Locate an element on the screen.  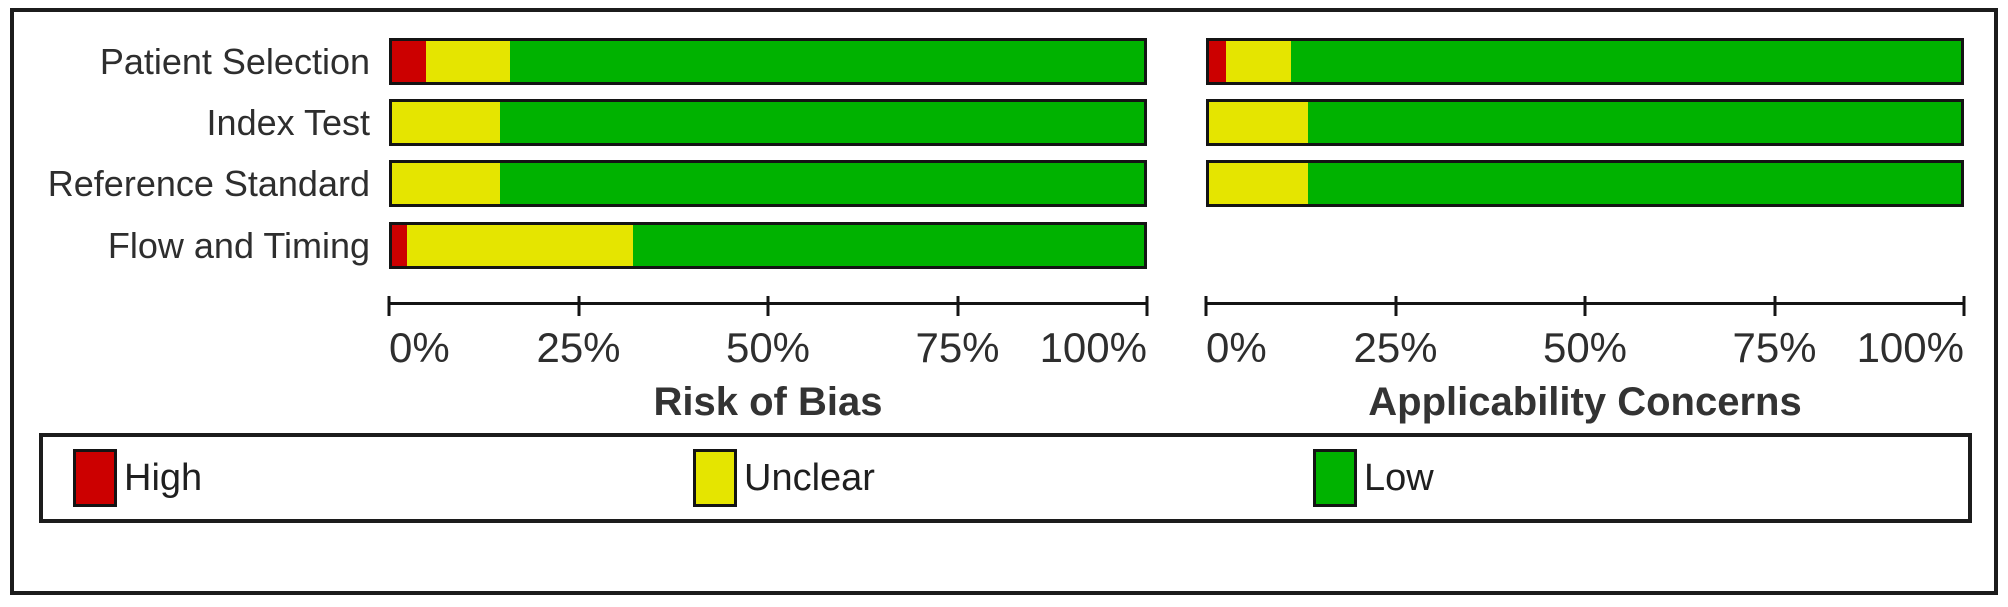
legend-label-unclear: Unclear is located at coordinates (809, 477).